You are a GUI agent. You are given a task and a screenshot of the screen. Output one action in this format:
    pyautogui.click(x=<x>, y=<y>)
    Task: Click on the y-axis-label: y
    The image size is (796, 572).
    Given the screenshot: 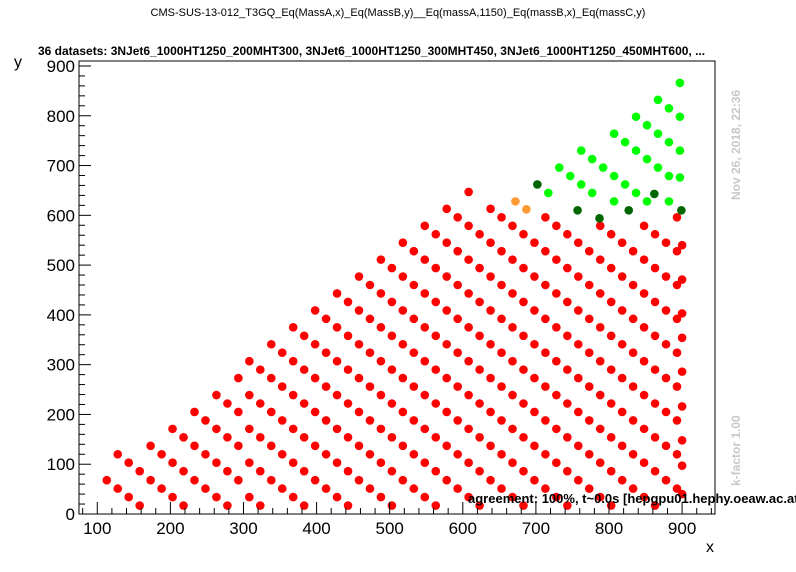 What is the action you would take?
    pyautogui.click(x=18, y=62)
    